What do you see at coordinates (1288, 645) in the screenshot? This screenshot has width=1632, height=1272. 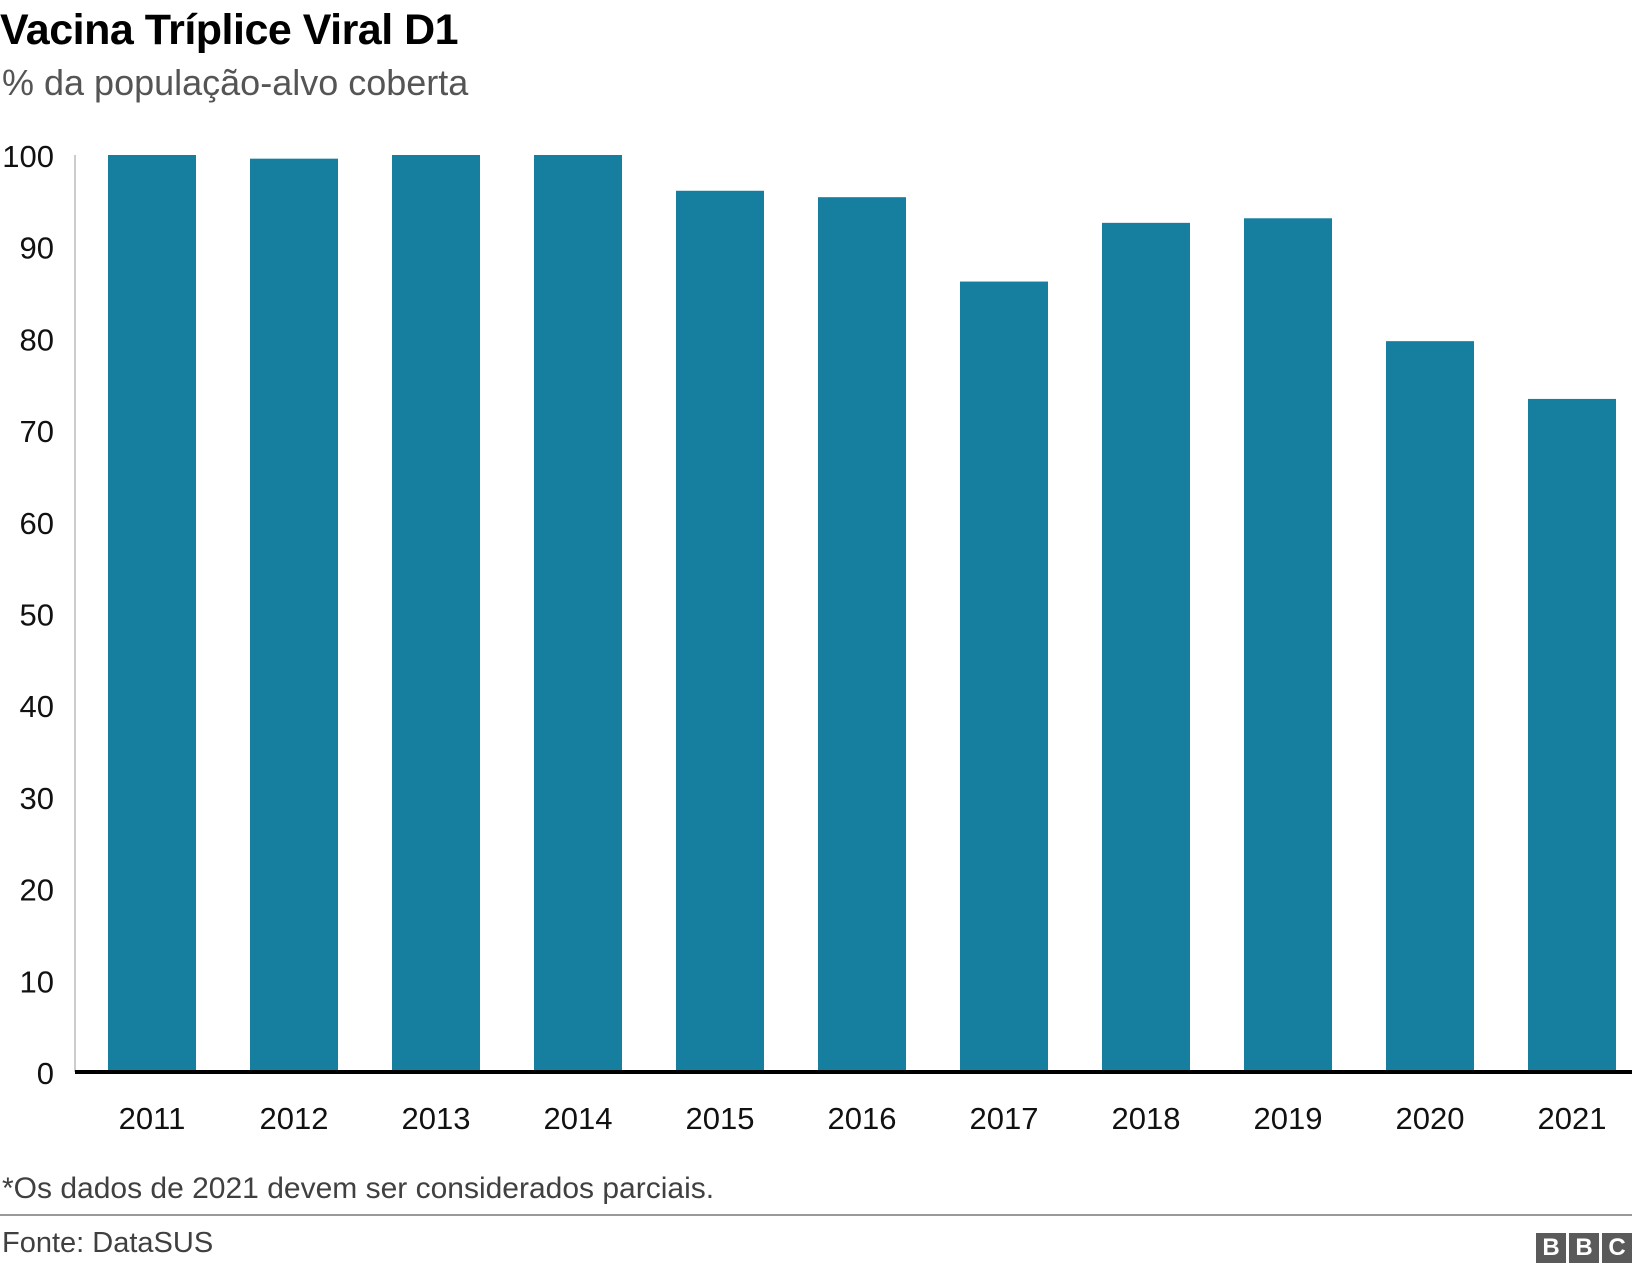 I see `bar-2019` at bounding box center [1288, 645].